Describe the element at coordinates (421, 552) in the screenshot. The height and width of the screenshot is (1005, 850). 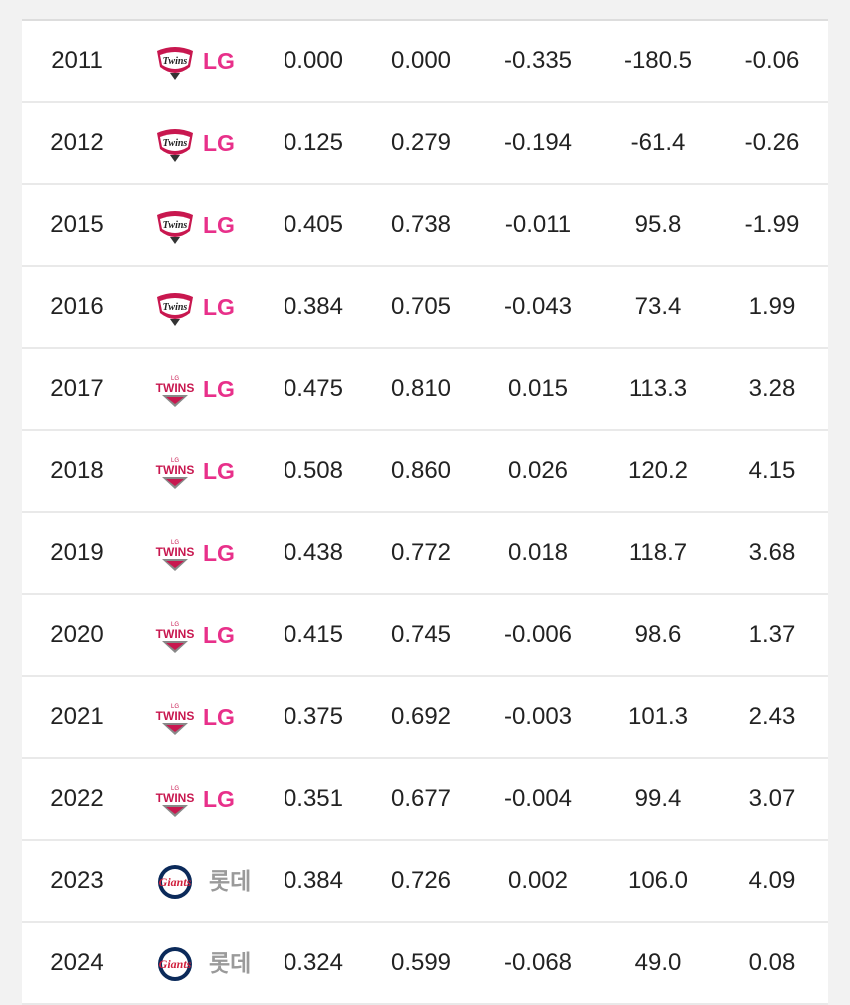
I see `stat-cell: 0.772` at that location.